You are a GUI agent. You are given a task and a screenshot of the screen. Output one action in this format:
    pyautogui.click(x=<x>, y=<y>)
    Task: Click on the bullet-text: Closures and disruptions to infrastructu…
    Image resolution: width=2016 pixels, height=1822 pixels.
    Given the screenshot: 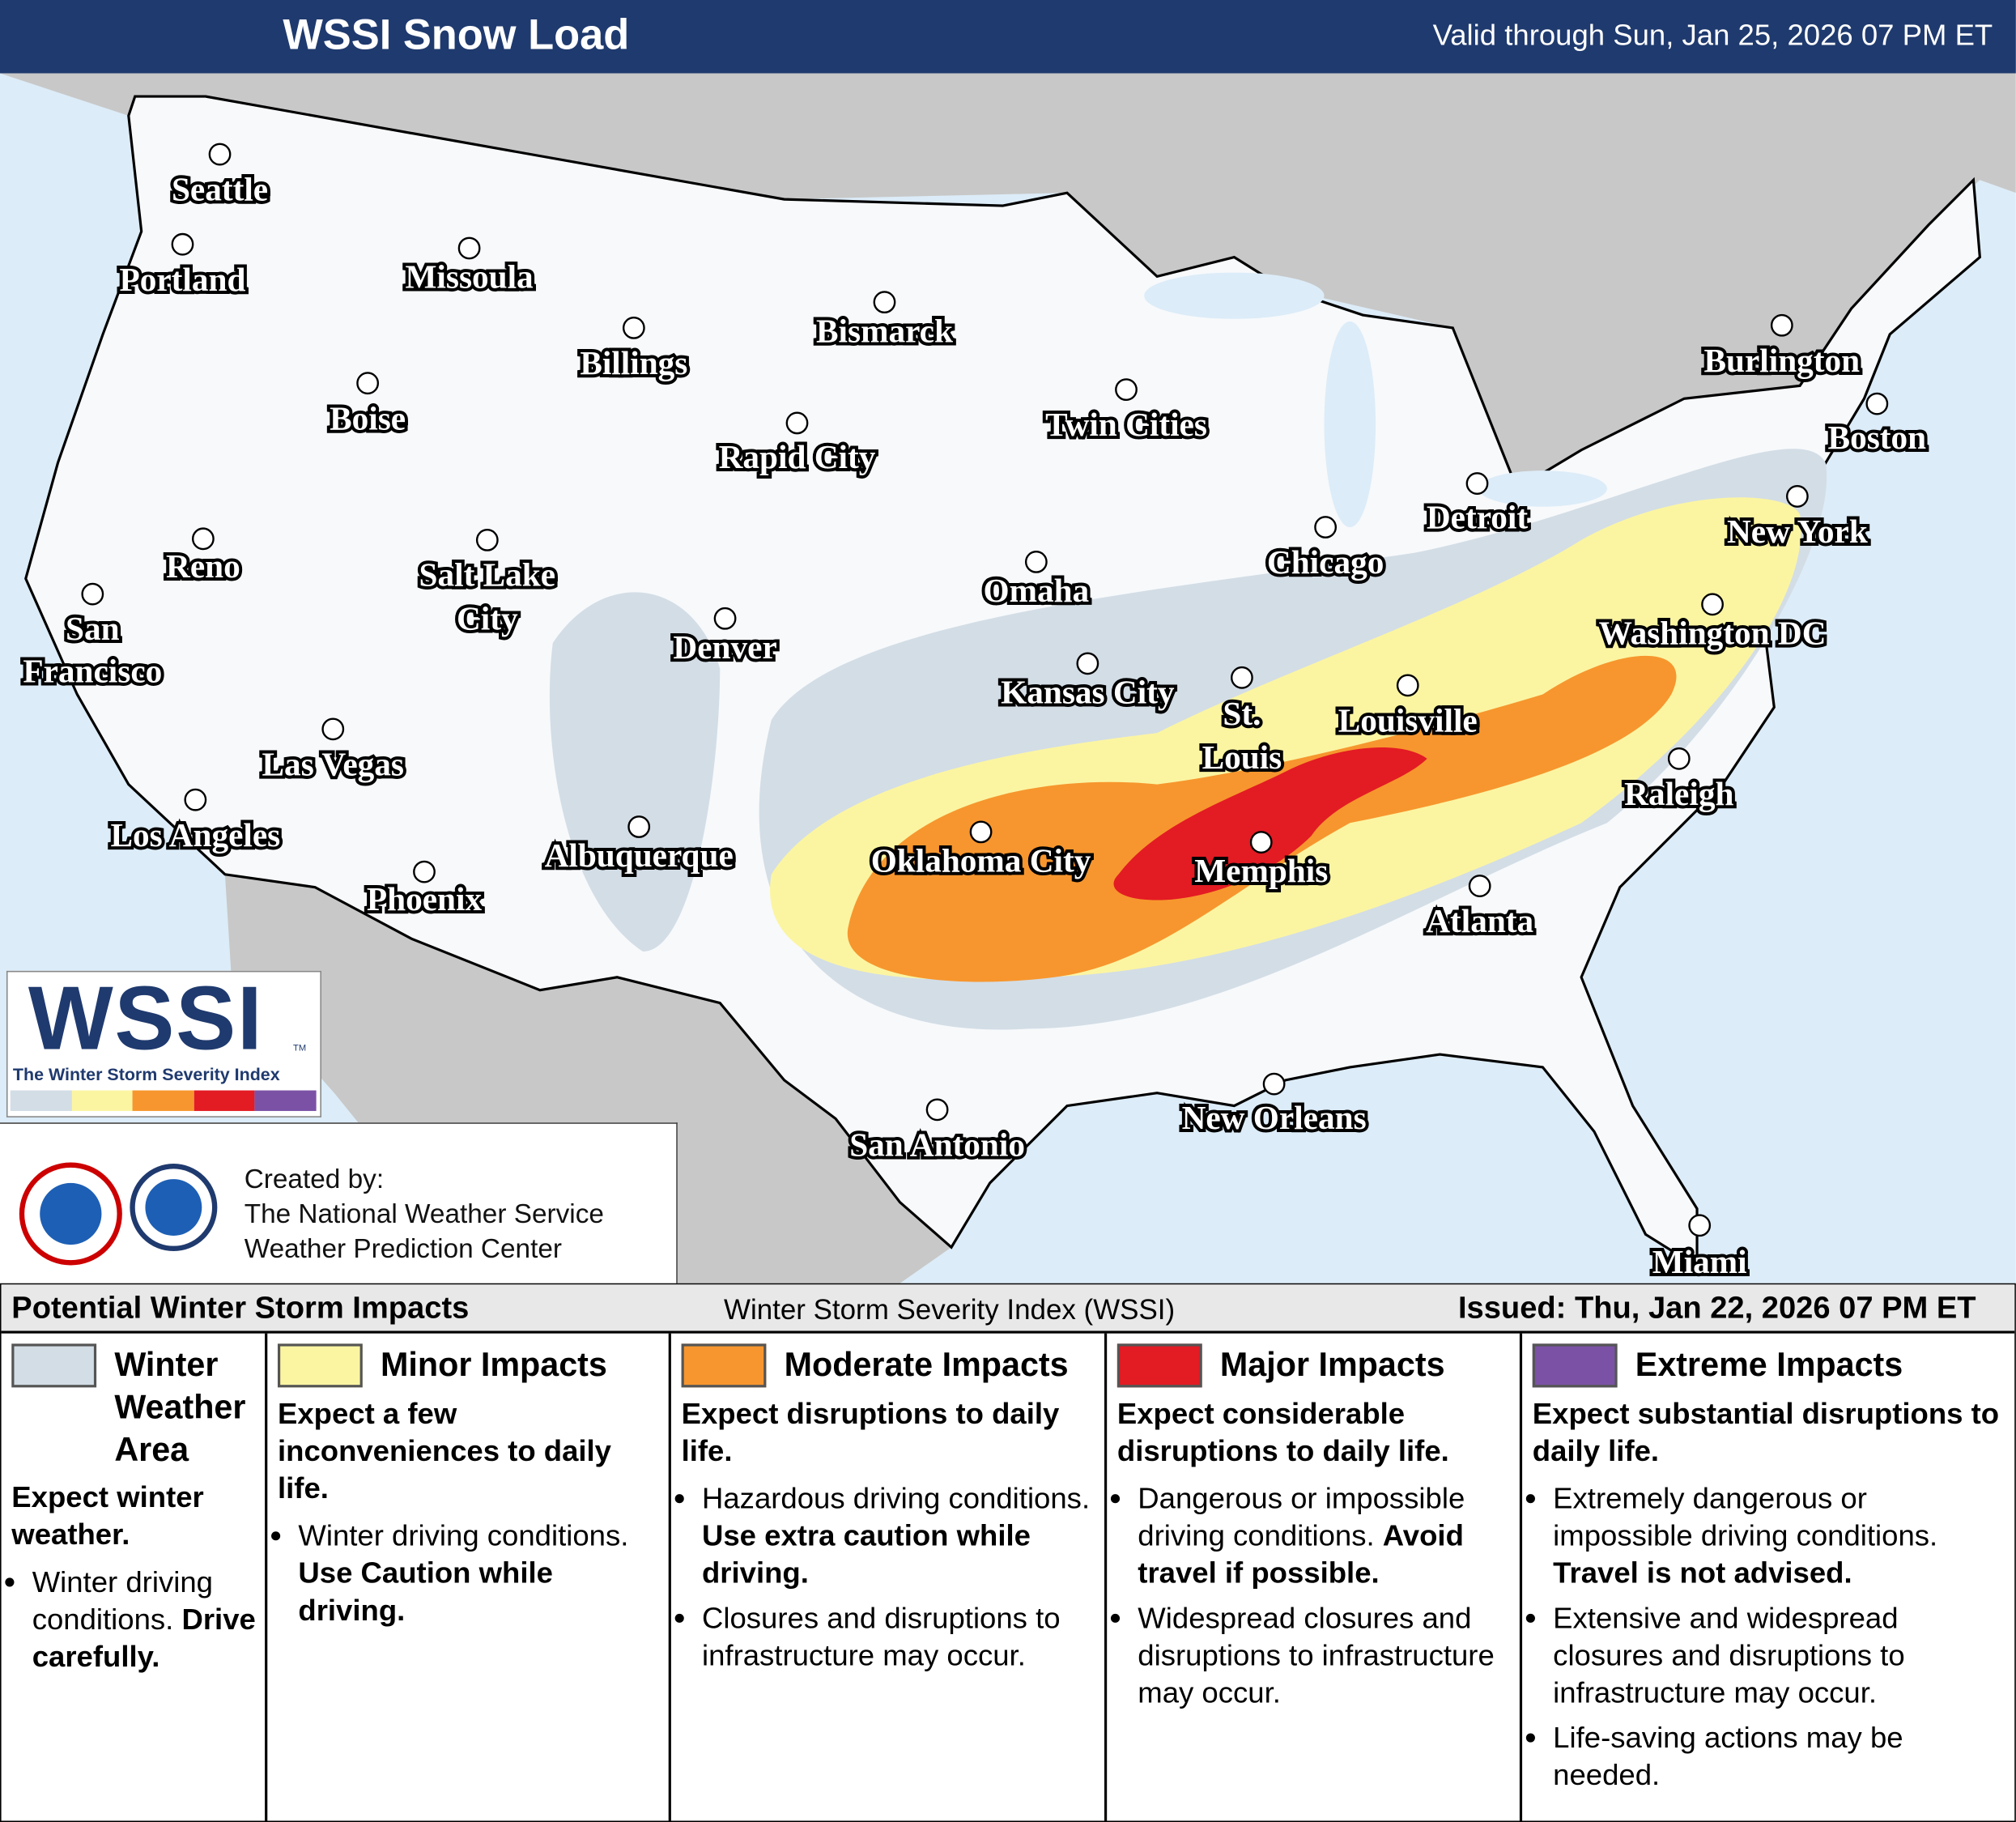 What is the action you would take?
    pyautogui.click(x=881, y=1636)
    